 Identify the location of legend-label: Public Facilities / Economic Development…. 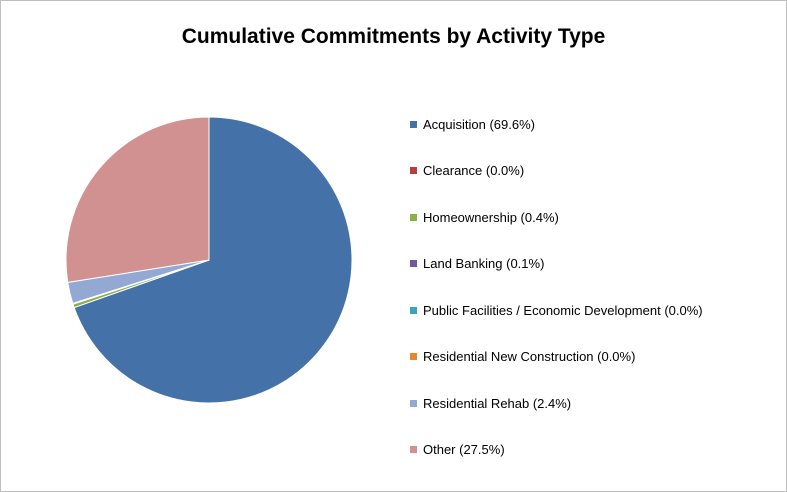
(563, 310).